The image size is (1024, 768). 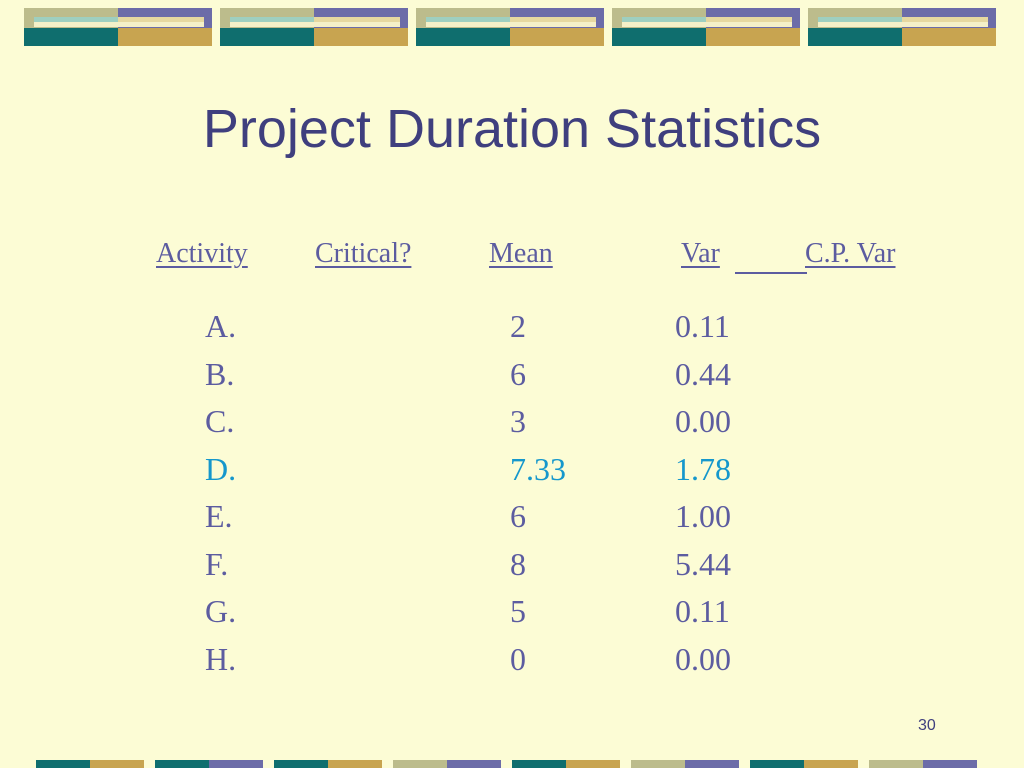 What do you see at coordinates (363, 253) in the screenshot?
I see `column-header: Critical?` at bounding box center [363, 253].